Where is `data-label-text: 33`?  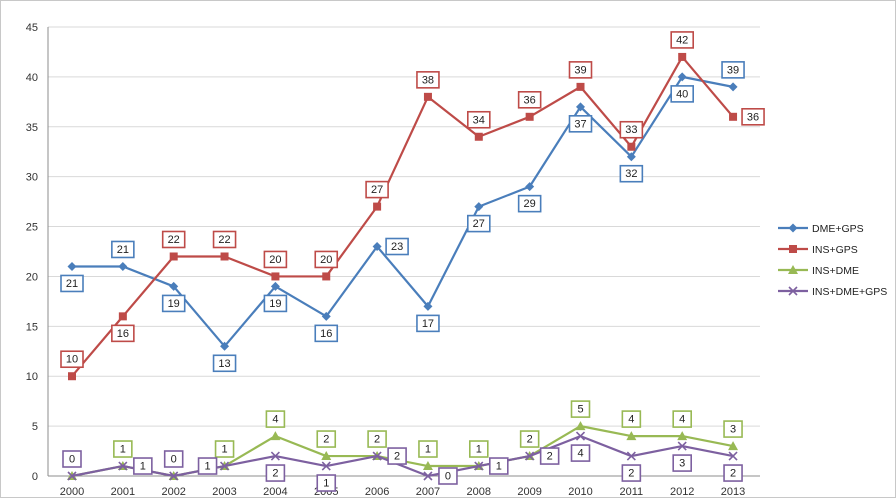 data-label-text: 33 is located at coordinates (631, 130).